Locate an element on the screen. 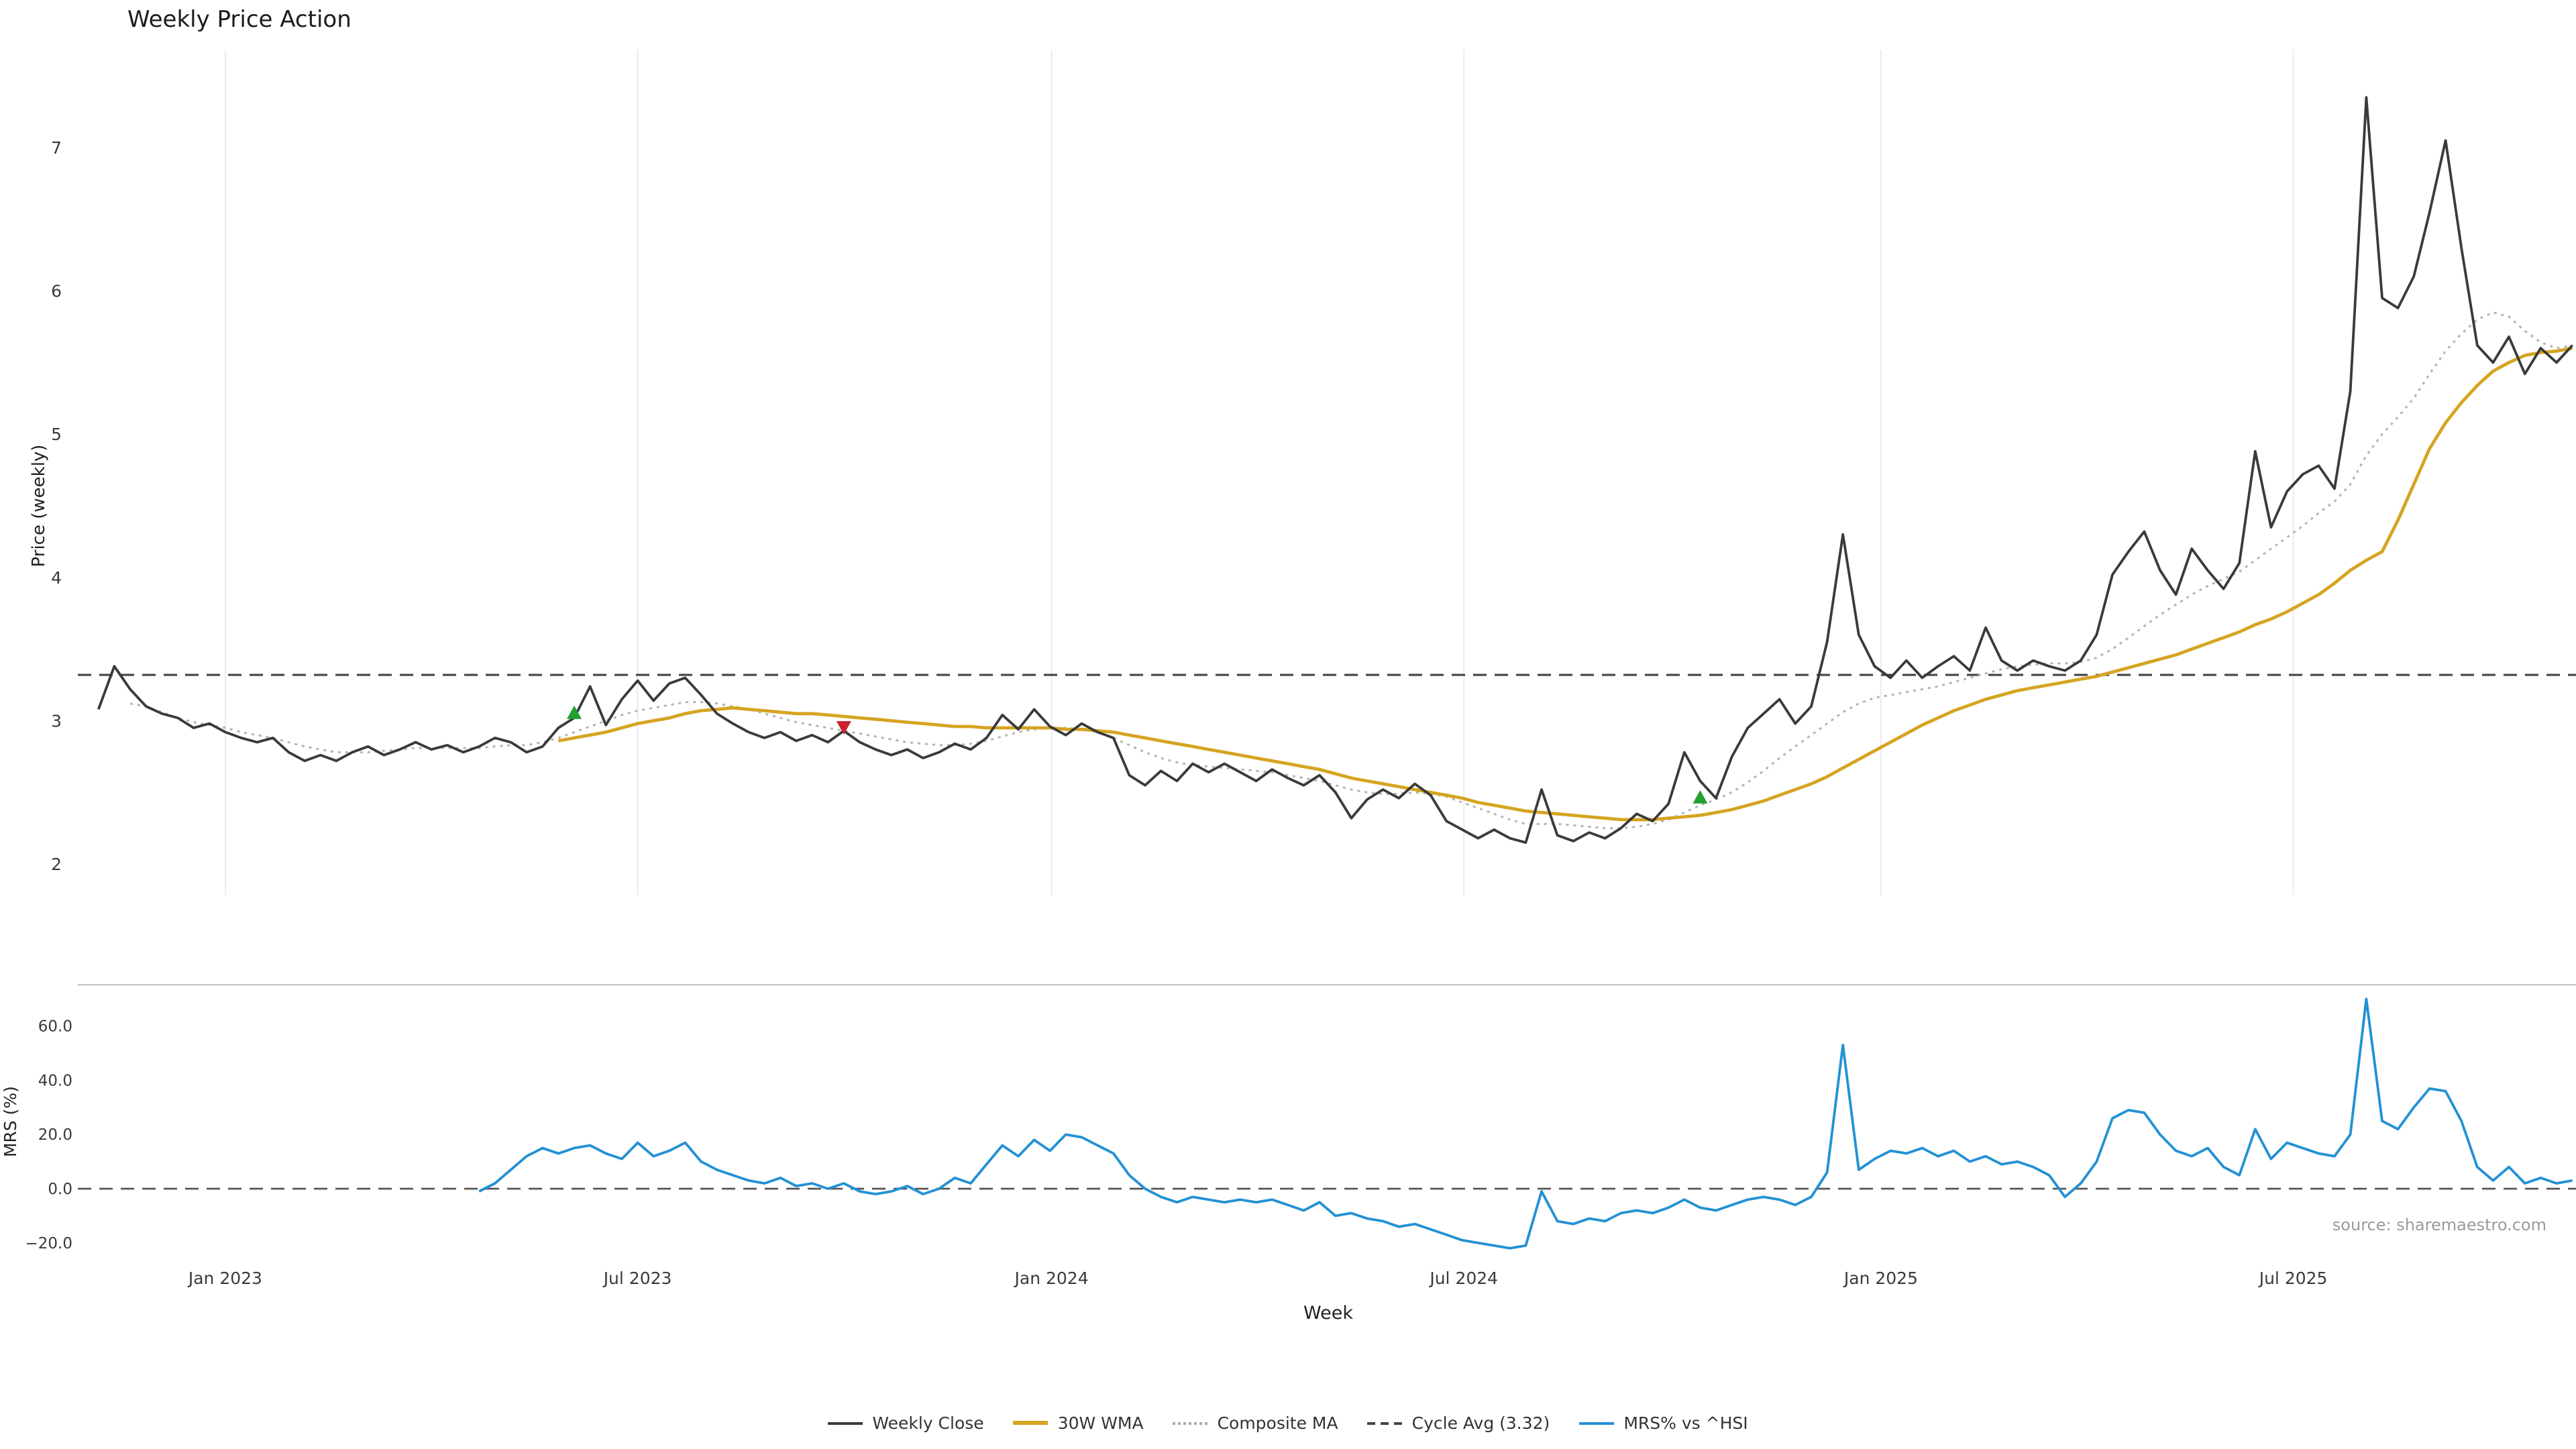  legend-item-weekly-close: Weekly Close is located at coordinates (906, 1423).